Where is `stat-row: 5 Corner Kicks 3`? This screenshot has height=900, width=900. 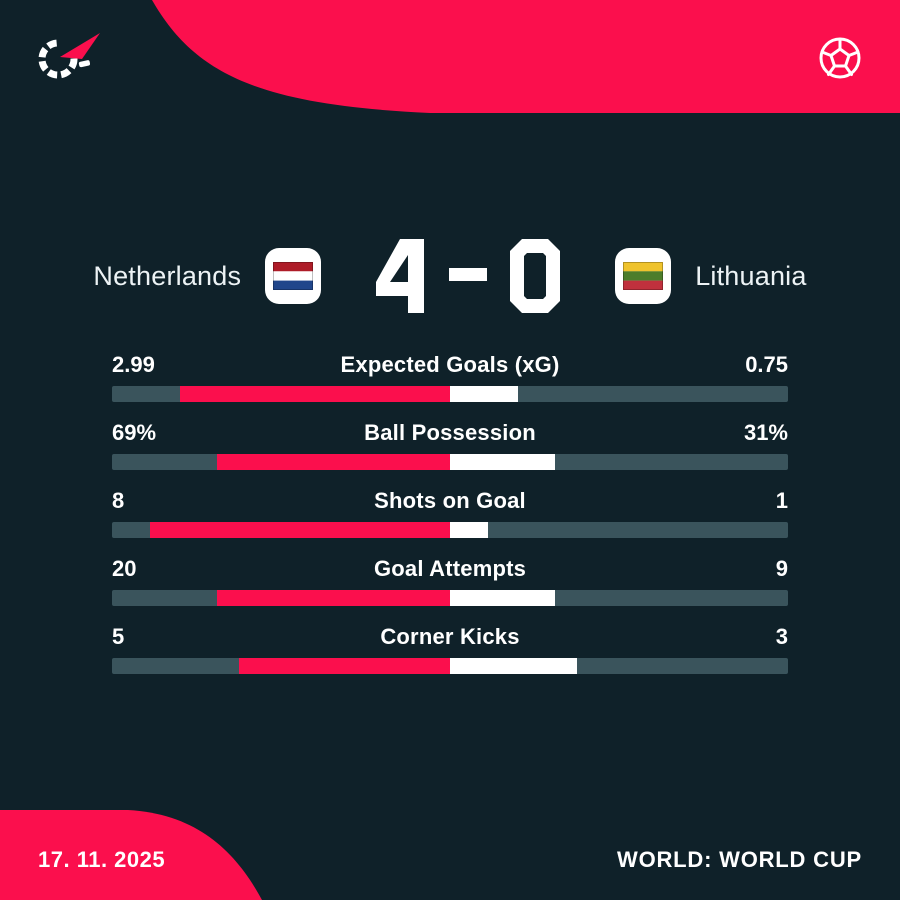
stat-row: 5 Corner Kicks 3 is located at coordinates (450, 649).